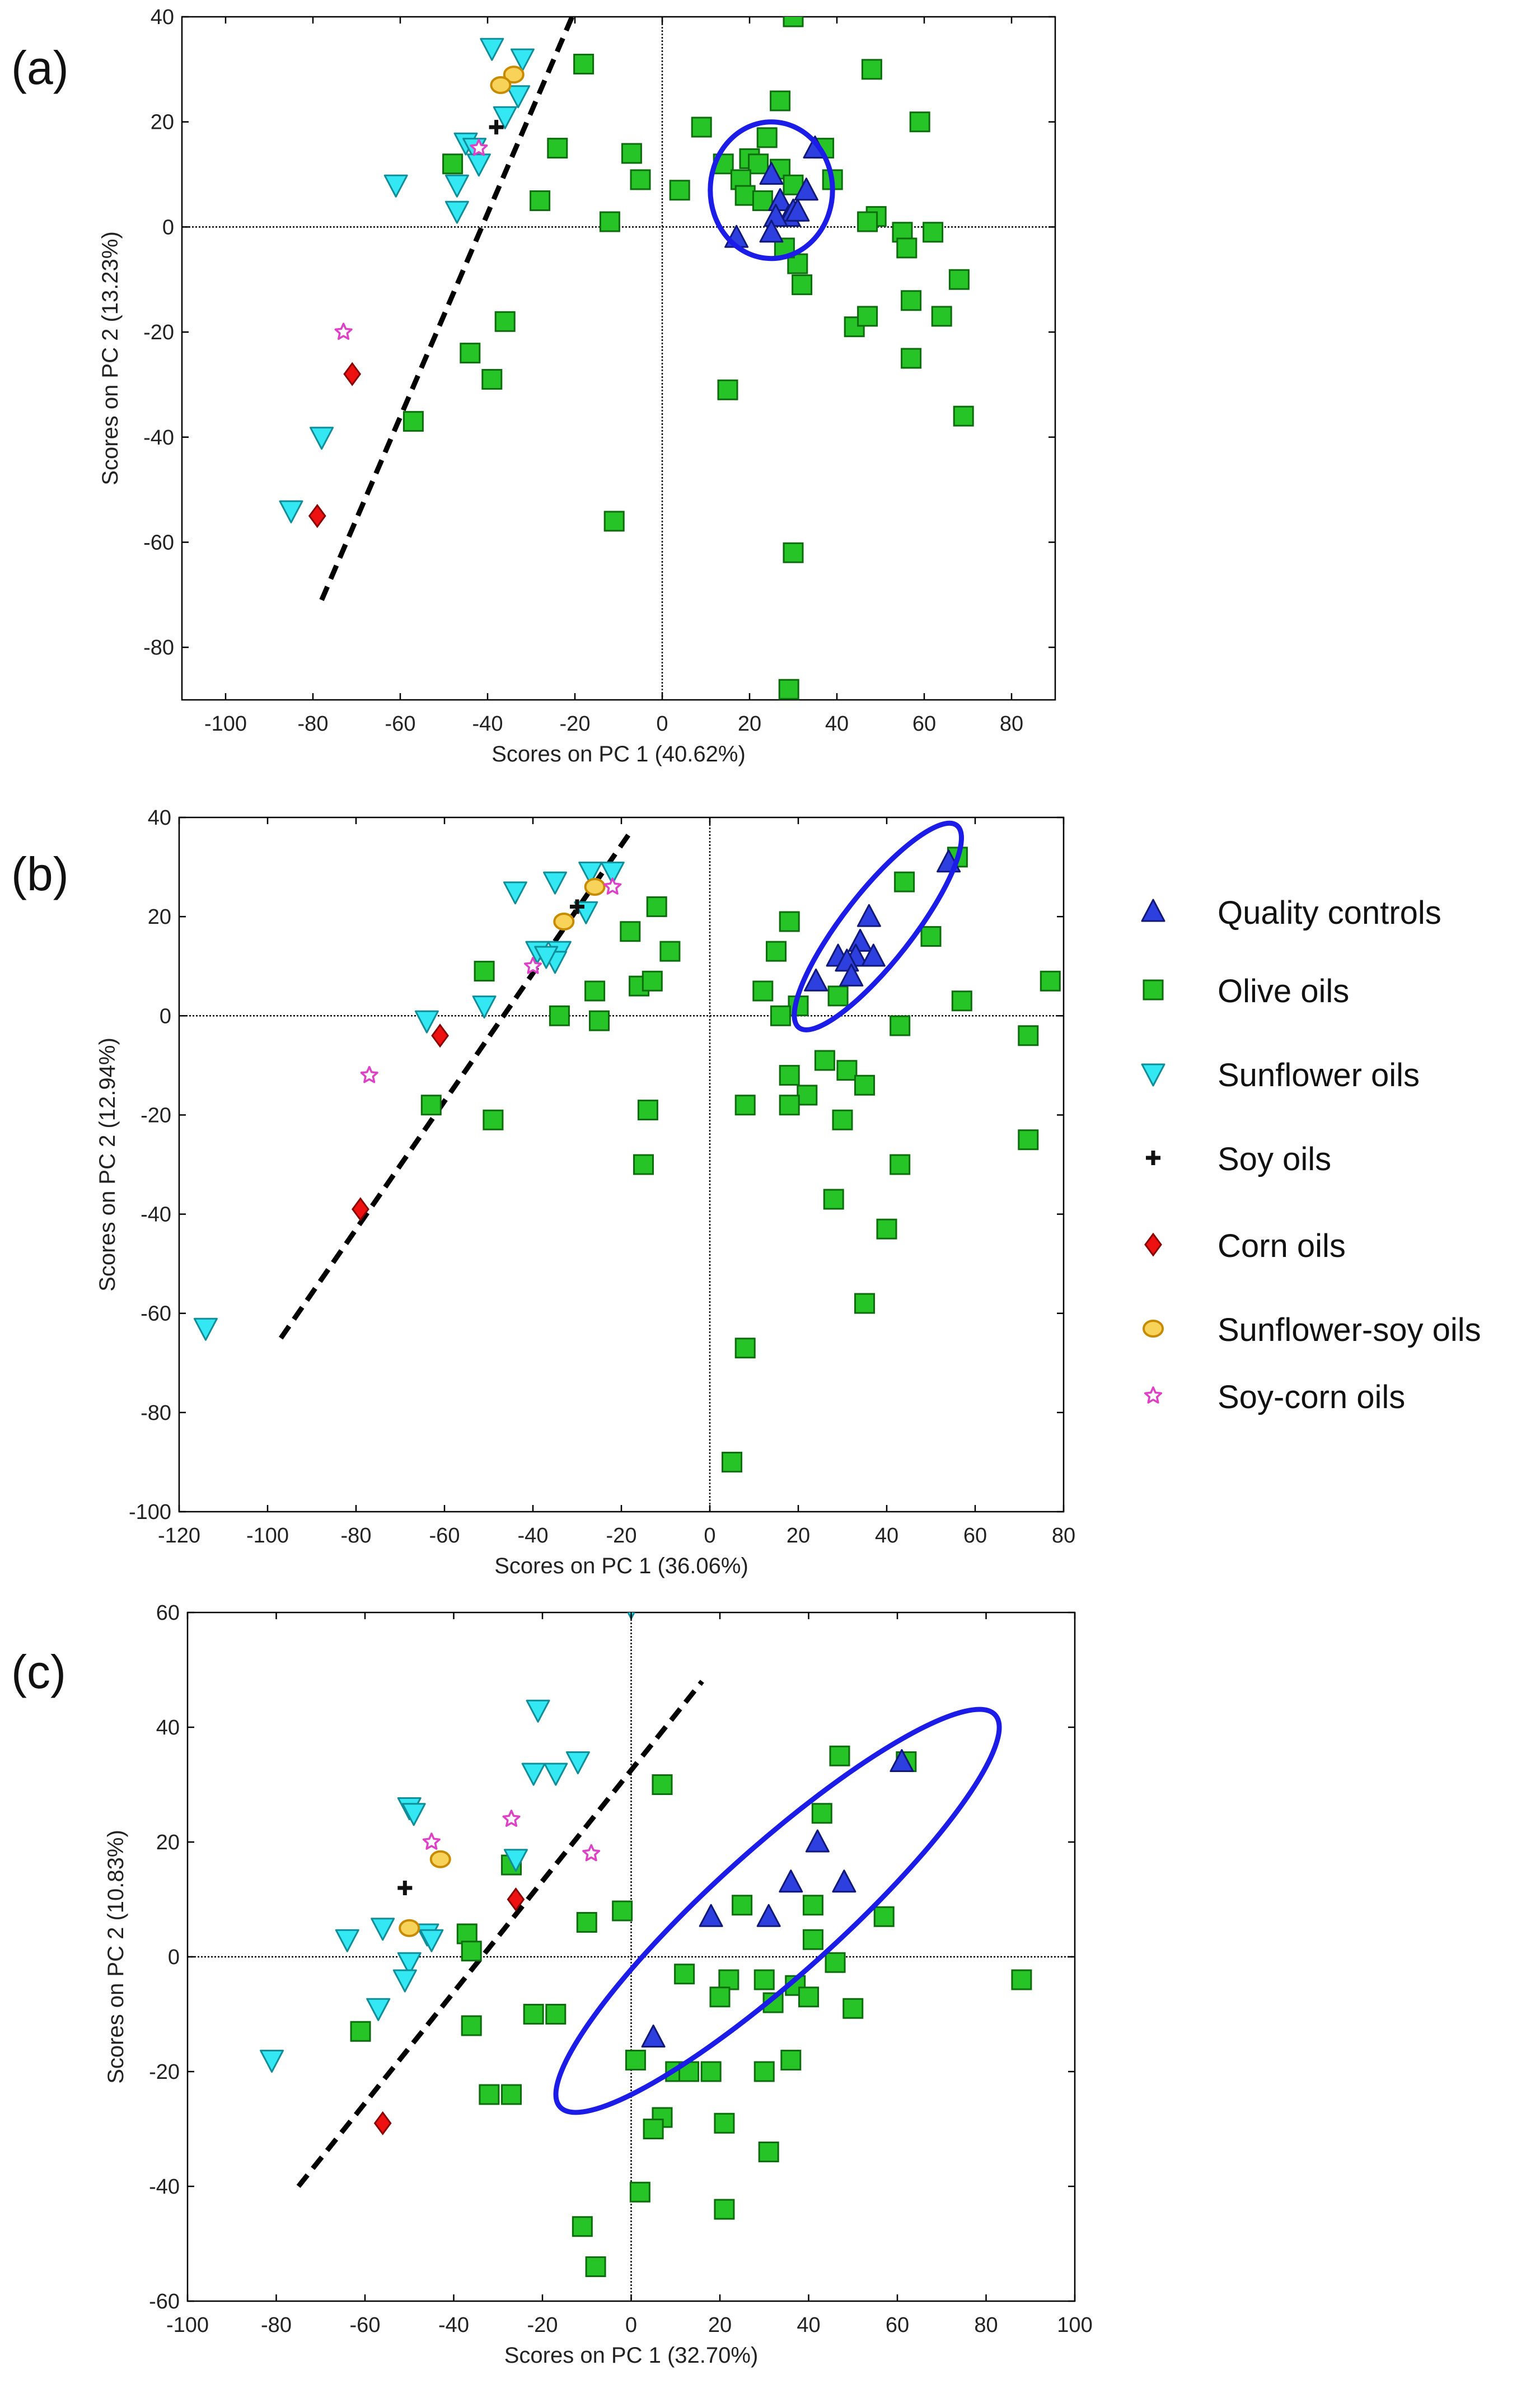 The height and width of the screenshot is (2384, 1540). I want to click on x-axis-label: Scores on PC 1 (32.70%), so click(631, 2355).